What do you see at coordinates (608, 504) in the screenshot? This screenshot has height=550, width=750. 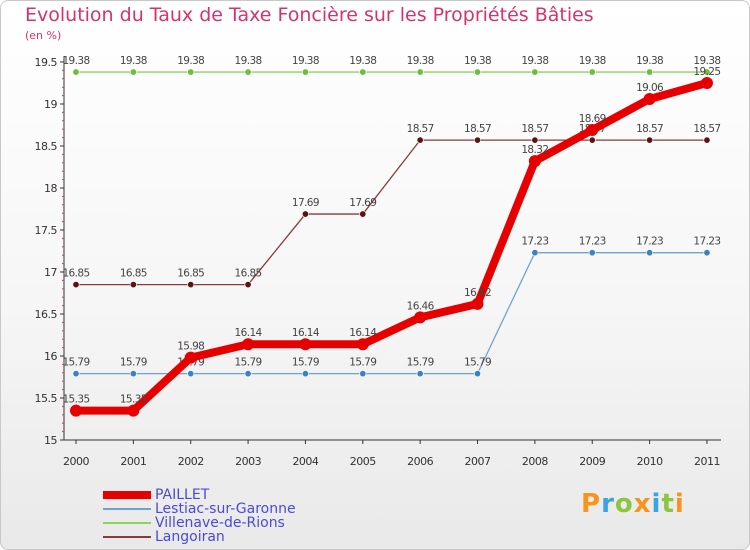 I see `logo-letter: r` at bounding box center [608, 504].